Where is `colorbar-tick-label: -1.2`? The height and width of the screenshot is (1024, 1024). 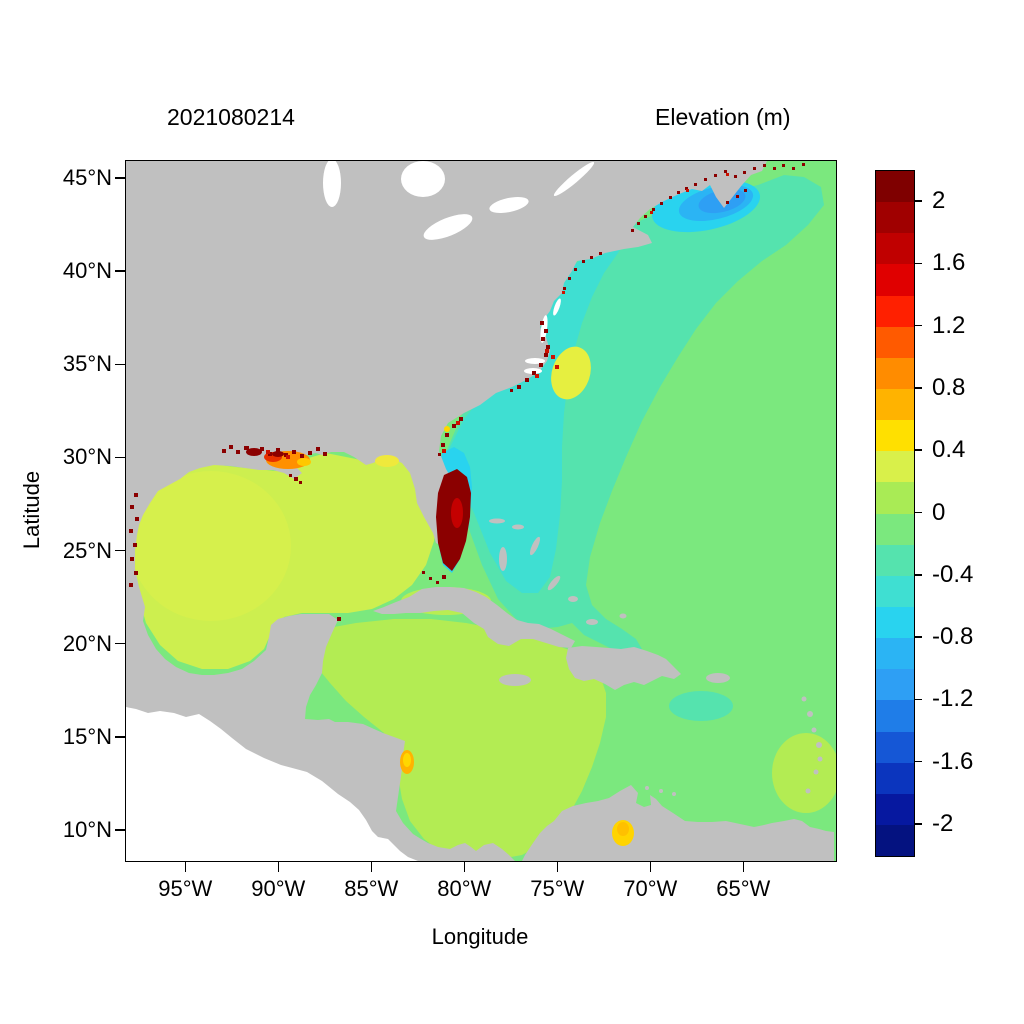
colorbar-tick-label: -1.2 is located at coordinates (953, 699).